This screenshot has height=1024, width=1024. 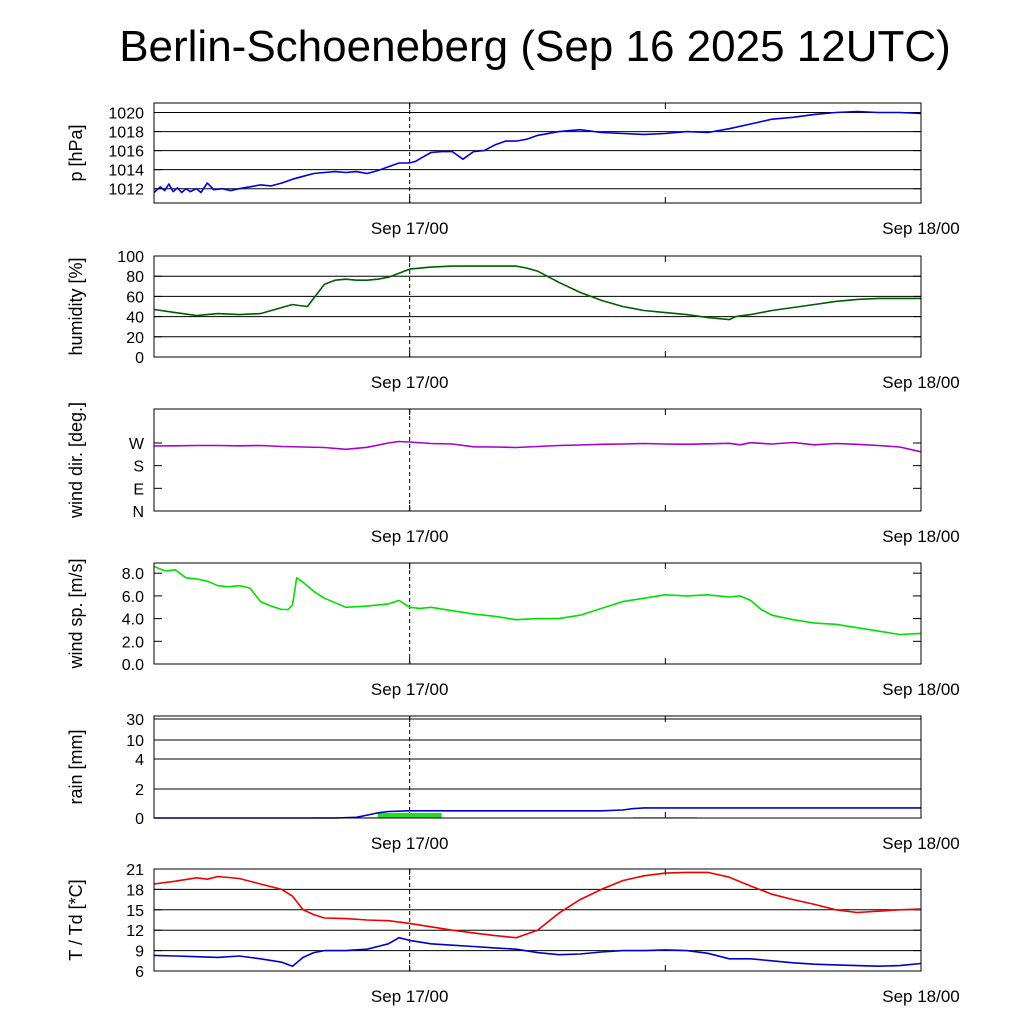 I want to click on y-tick-label: 12, so click(x=135, y=931).